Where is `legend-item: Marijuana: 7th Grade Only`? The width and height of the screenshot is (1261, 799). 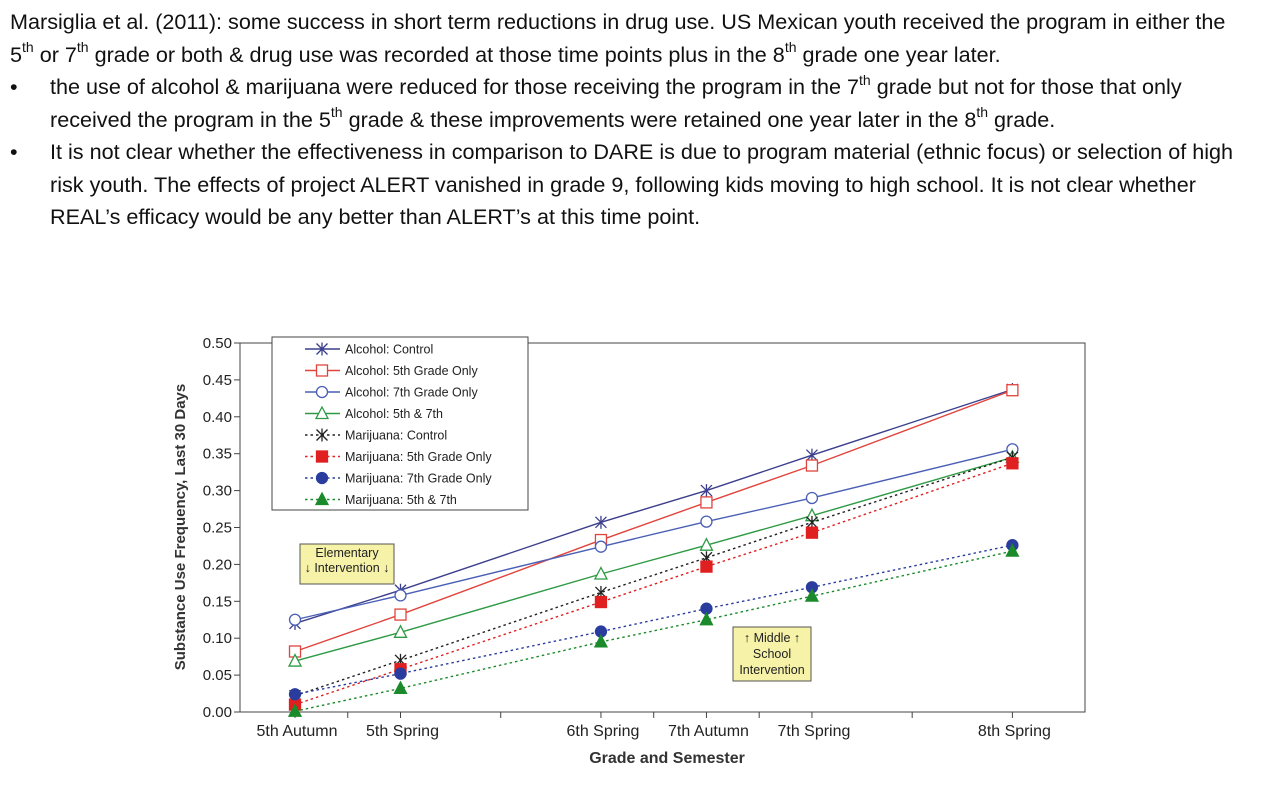 legend-item: Marijuana: 7th Grade Only is located at coordinates (398, 479).